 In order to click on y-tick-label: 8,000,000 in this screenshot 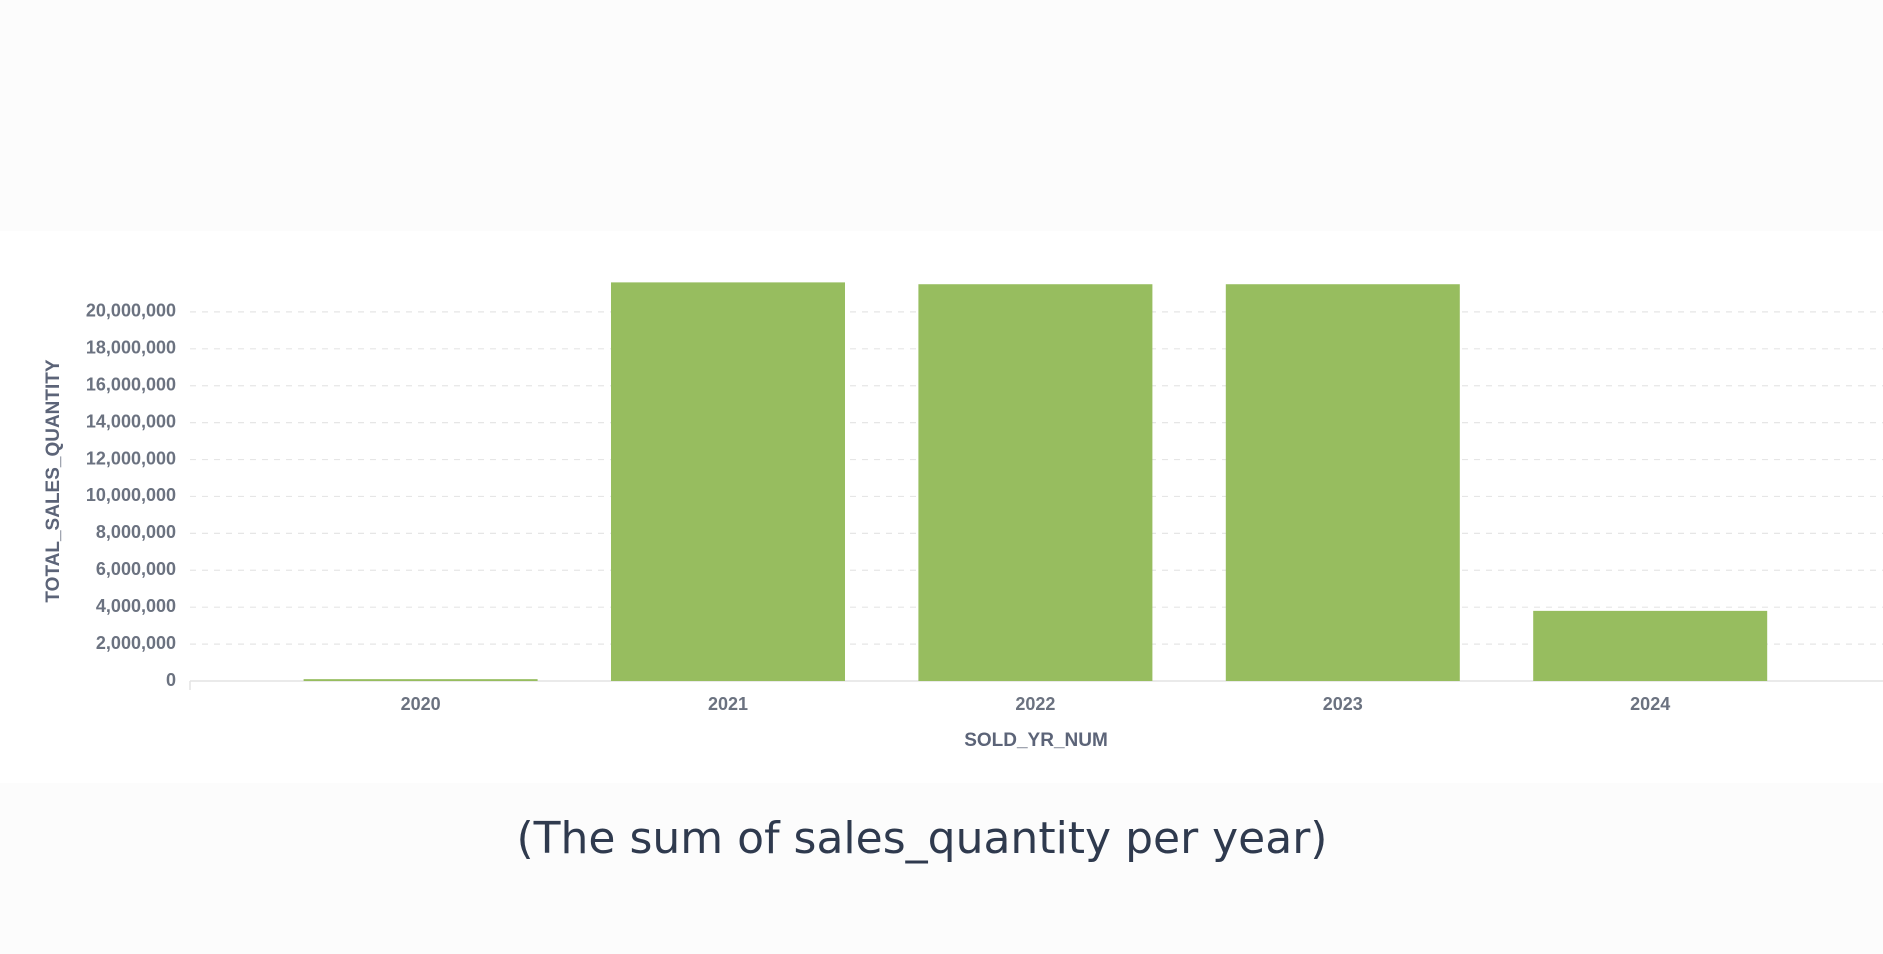, I will do `click(136, 532)`.